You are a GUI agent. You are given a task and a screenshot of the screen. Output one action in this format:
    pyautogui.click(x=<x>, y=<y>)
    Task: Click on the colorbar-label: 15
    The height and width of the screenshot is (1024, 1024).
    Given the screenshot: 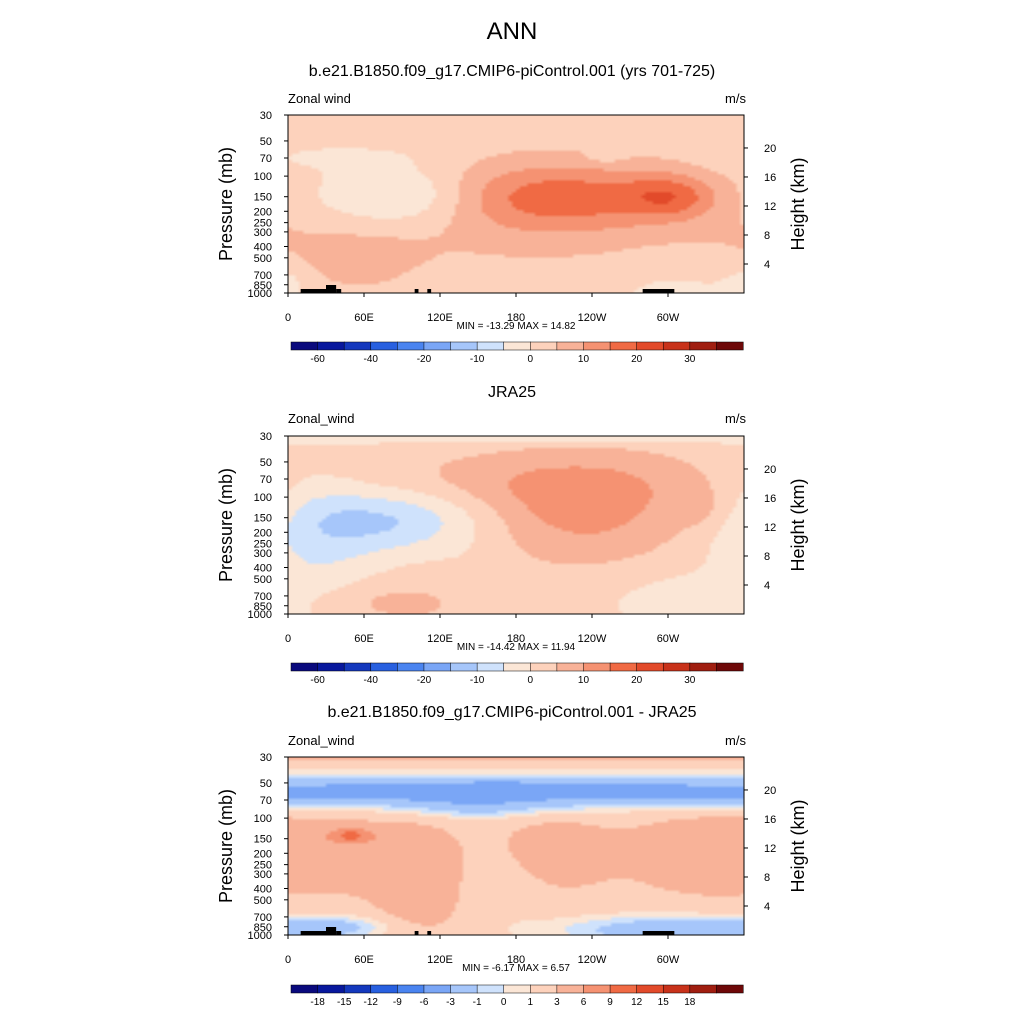 What is the action you would take?
    pyautogui.click(x=664, y=1002)
    